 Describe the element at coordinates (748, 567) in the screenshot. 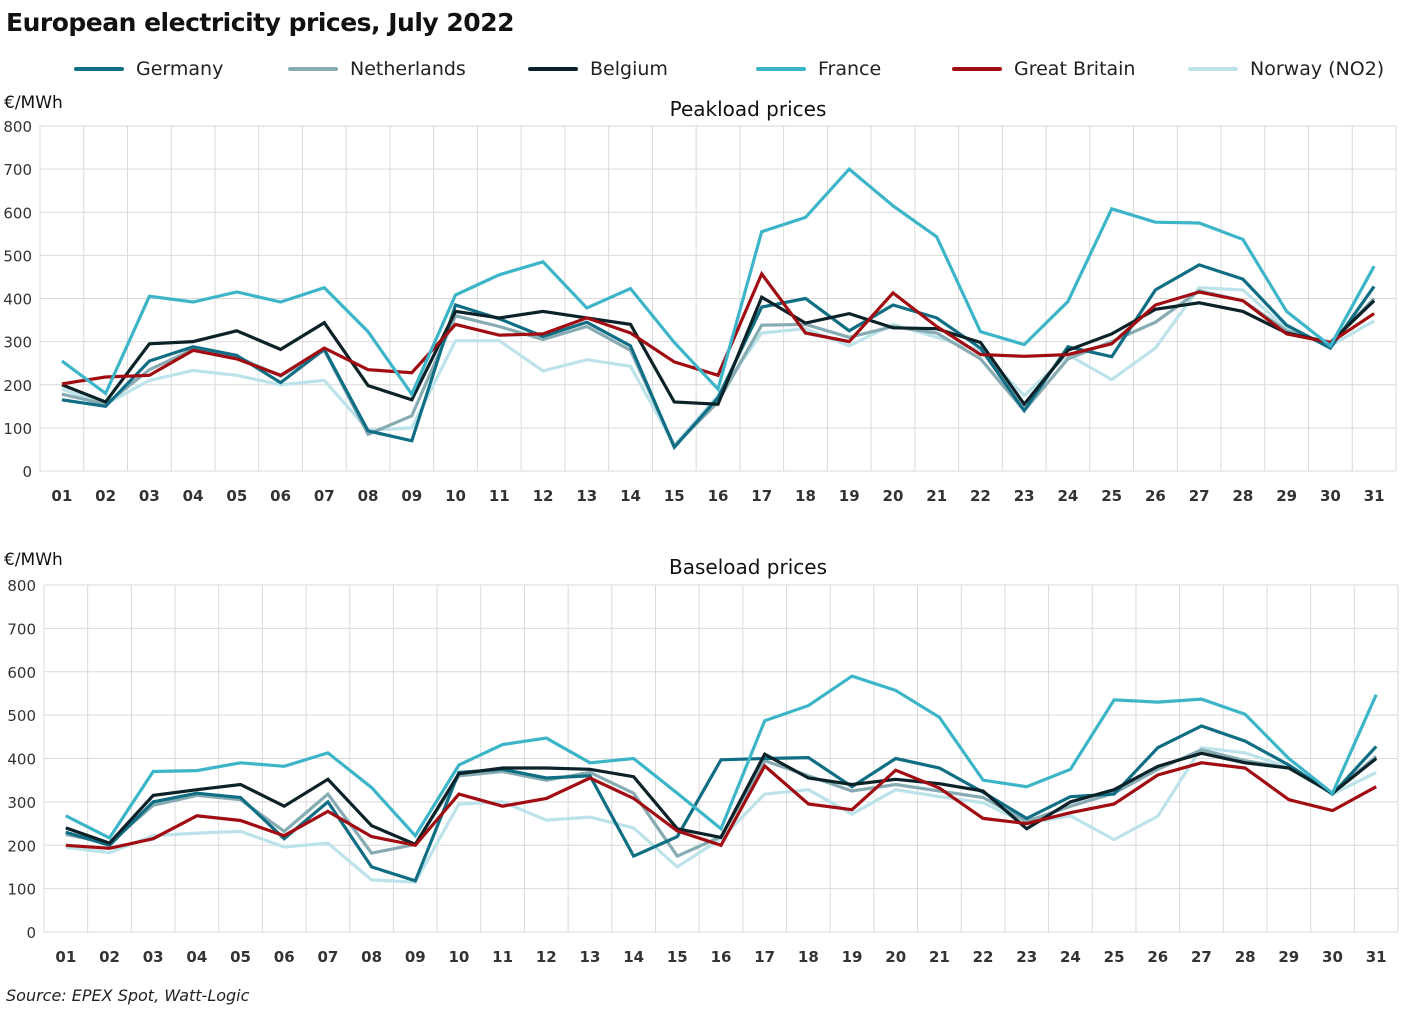

I see `baseload-title: Baseload prices` at that location.